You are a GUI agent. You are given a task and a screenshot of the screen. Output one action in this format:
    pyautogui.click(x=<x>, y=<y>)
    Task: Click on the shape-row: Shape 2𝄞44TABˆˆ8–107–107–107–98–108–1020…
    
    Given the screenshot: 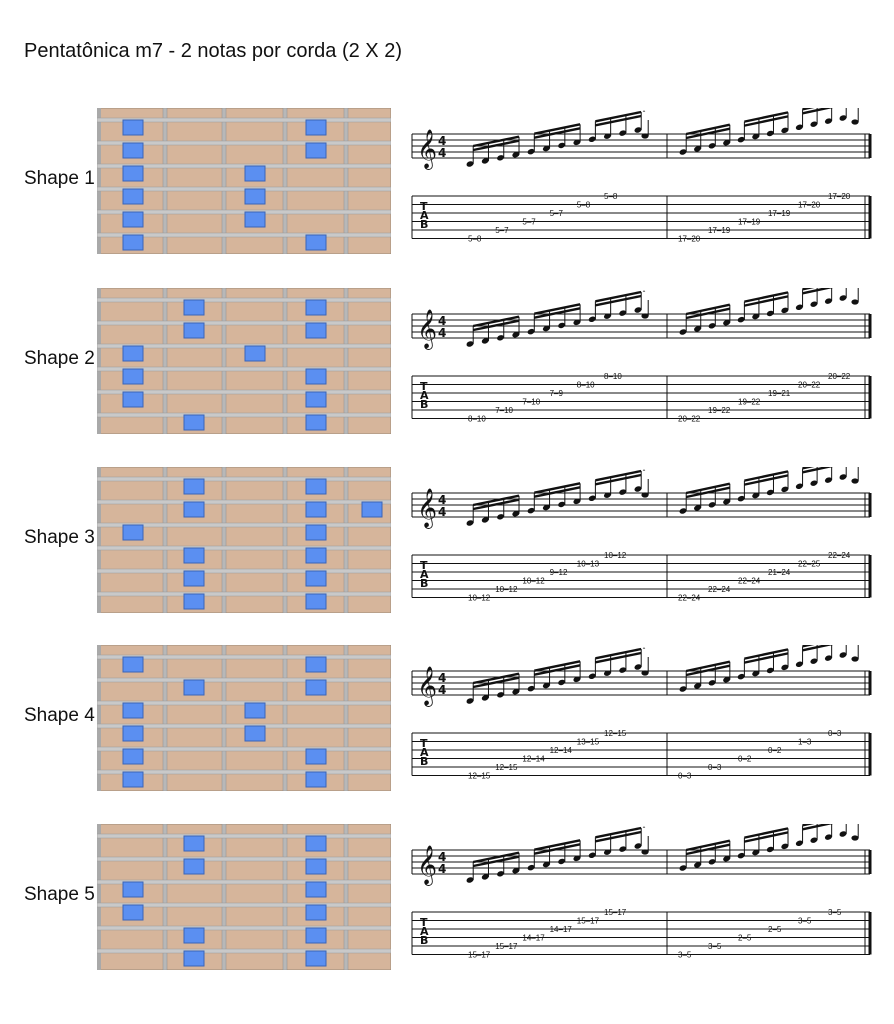 What is the action you would take?
    pyautogui.click(x=447, y=363)
    